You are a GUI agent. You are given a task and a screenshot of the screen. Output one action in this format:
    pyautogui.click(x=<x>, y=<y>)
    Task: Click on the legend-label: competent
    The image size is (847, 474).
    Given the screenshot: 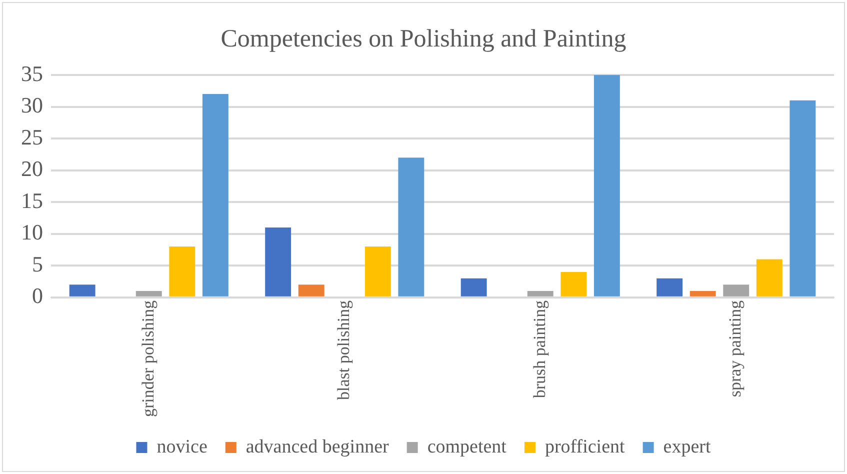 What is the action you would take?
    pyautogui.click(x=467, y=447)
    